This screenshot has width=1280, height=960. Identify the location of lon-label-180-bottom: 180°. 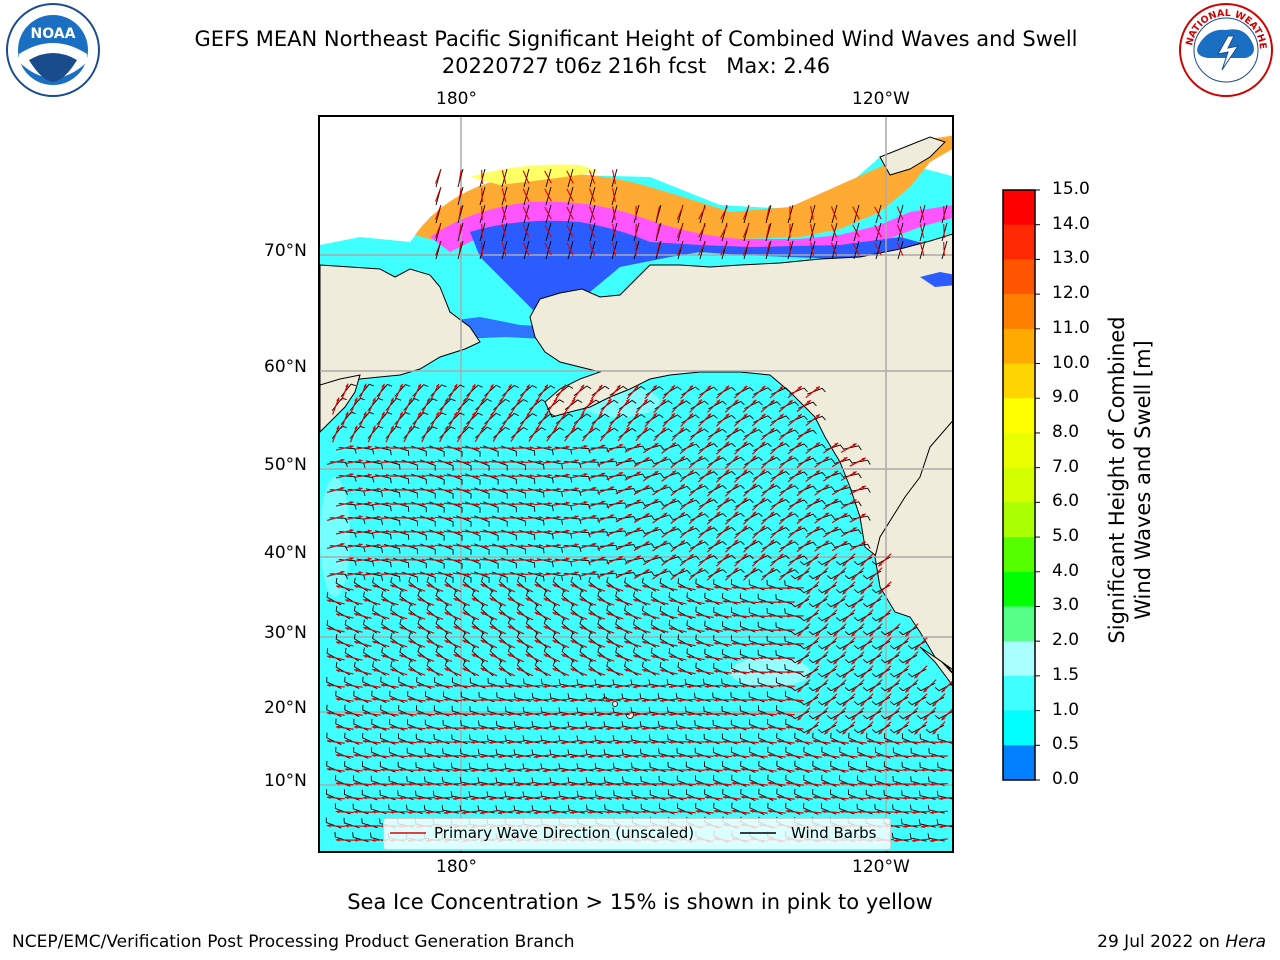
(456, 867).